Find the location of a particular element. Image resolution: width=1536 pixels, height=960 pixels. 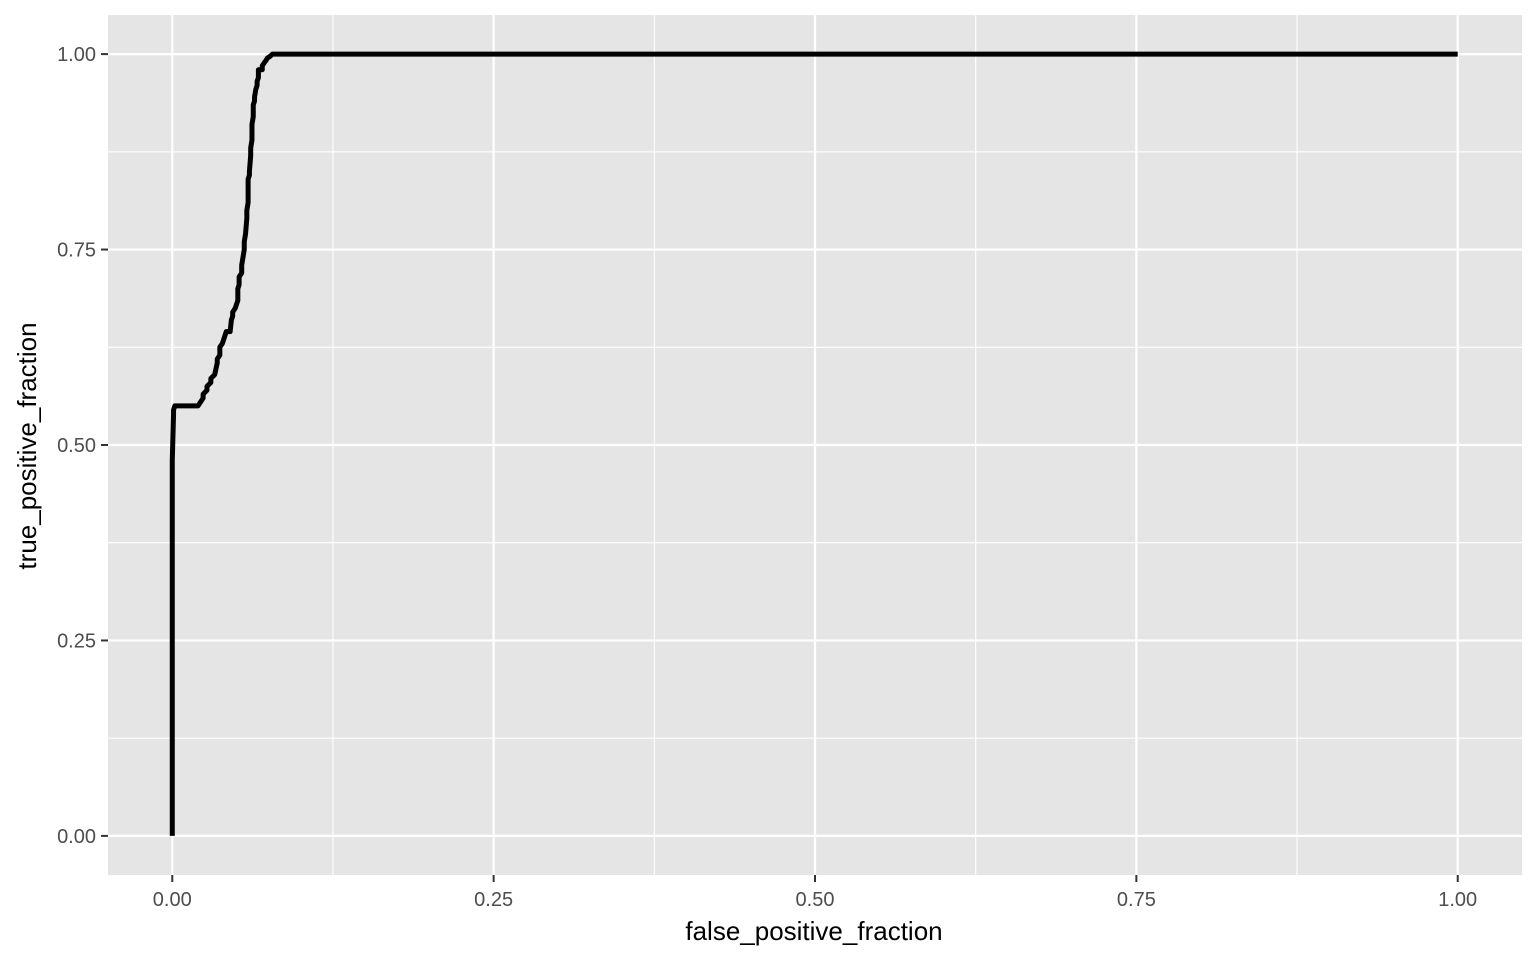

x-axis-title: false_positive_fraction is located at coordinates (813, 931).